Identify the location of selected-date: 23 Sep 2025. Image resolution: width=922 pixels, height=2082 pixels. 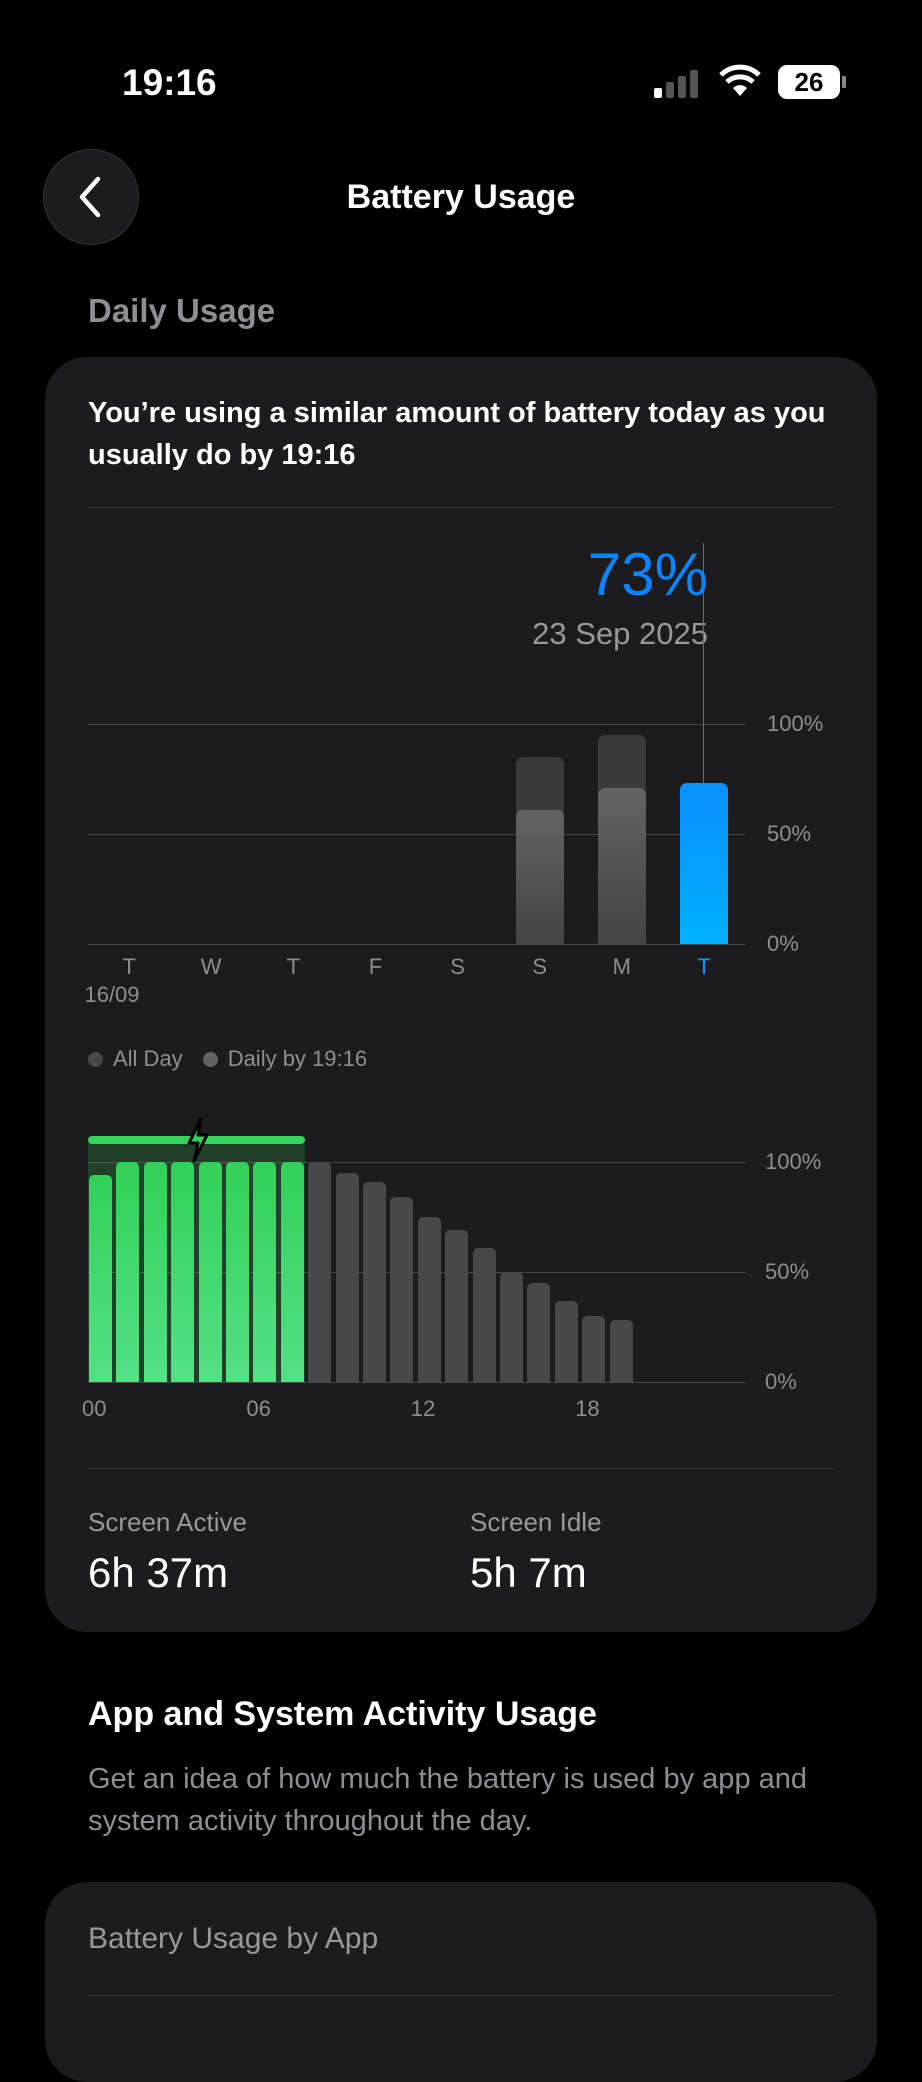
(620, 633).